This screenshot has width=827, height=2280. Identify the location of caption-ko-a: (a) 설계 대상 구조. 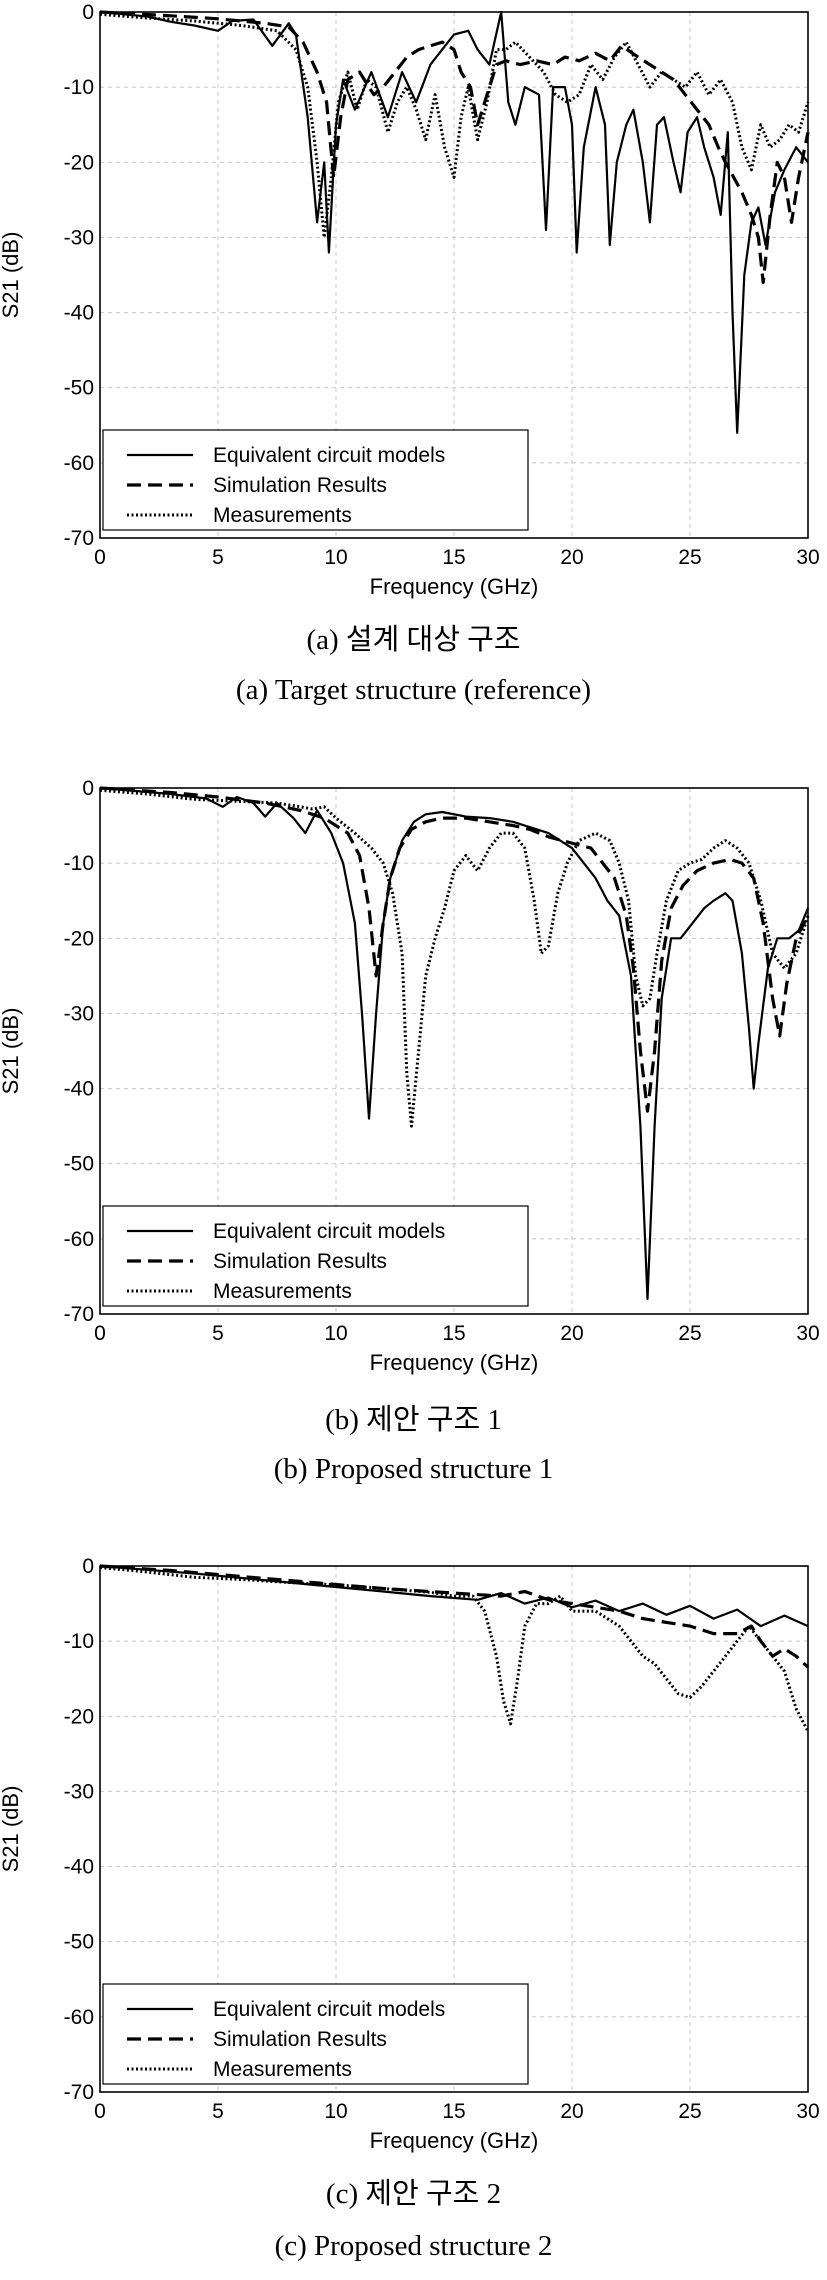
(413, 640).